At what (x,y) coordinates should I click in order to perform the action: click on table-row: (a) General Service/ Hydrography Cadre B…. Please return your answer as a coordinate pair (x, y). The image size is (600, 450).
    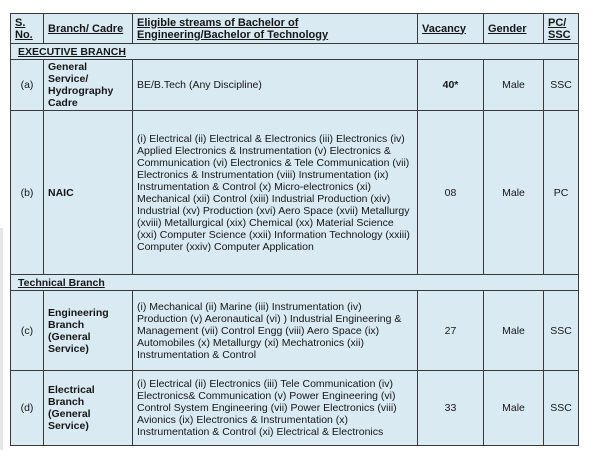
    Looking at the image, I should click on (294, 85).